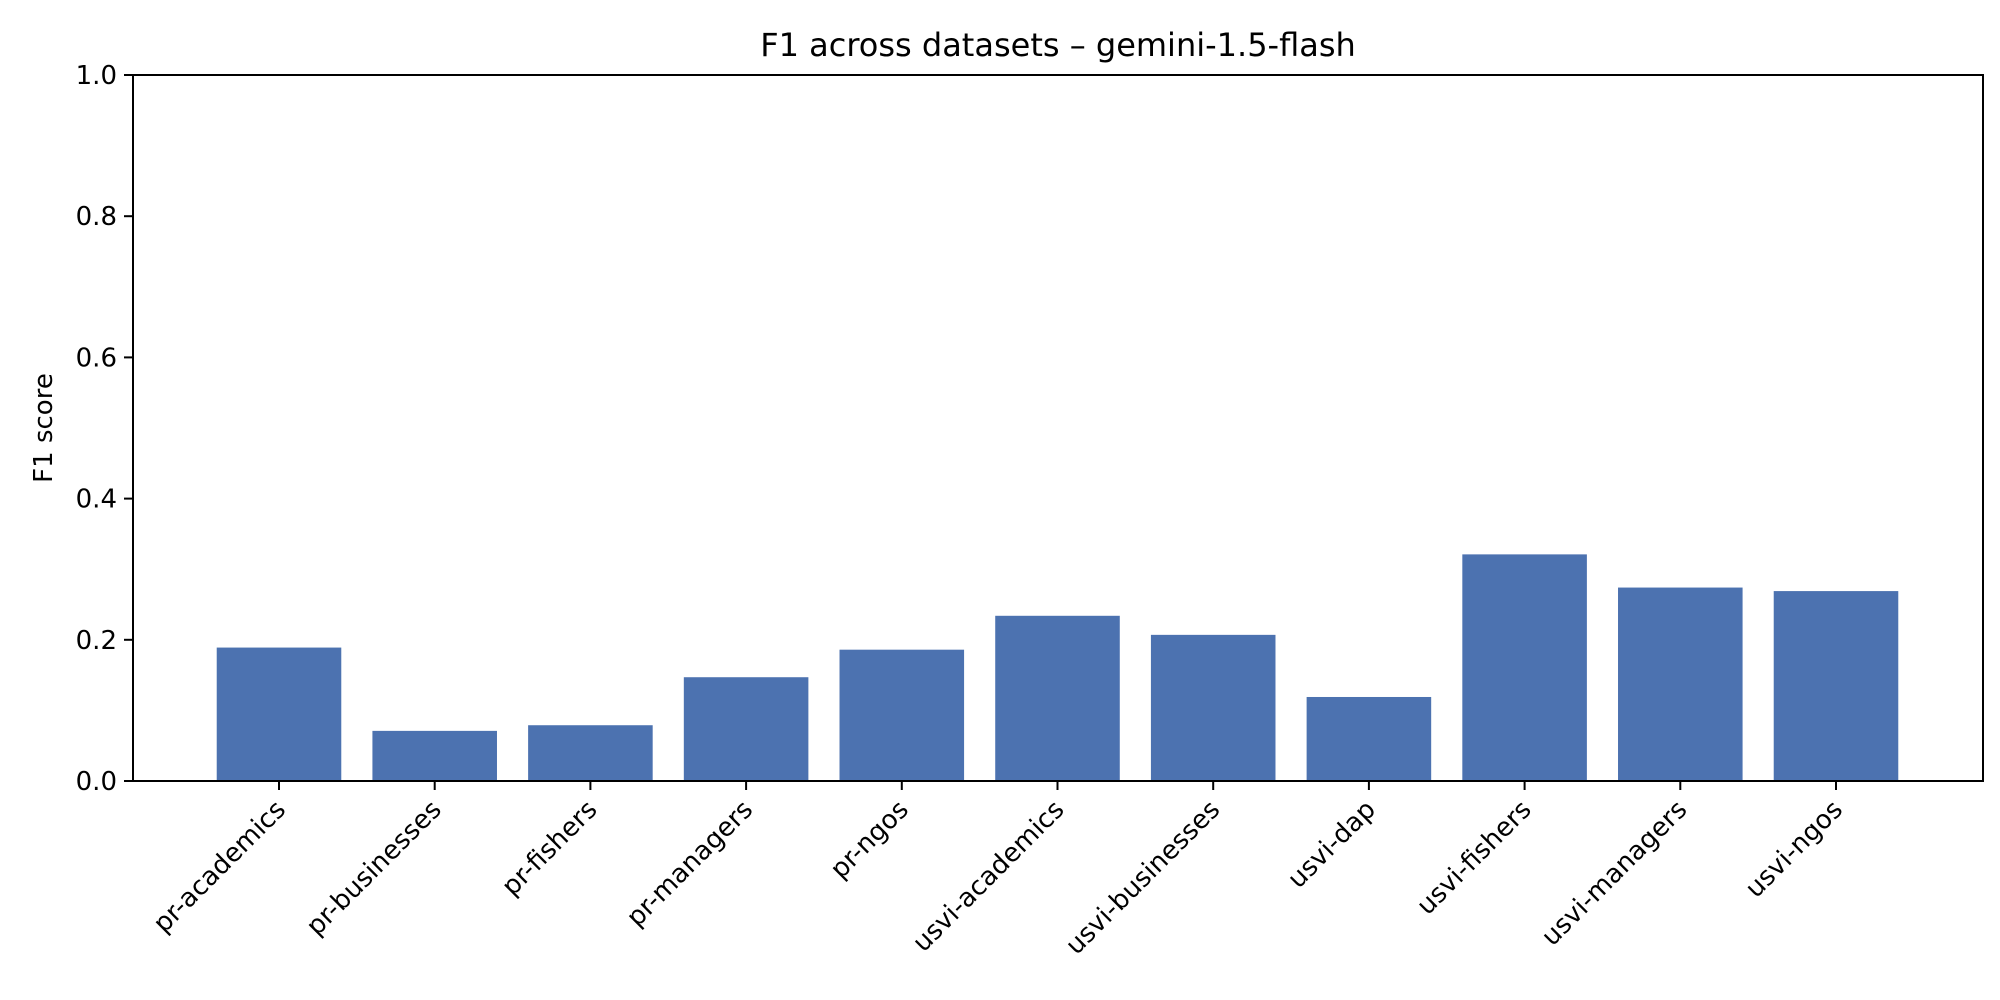  I want to click on bar-pr-ngos, so click(902, 715).